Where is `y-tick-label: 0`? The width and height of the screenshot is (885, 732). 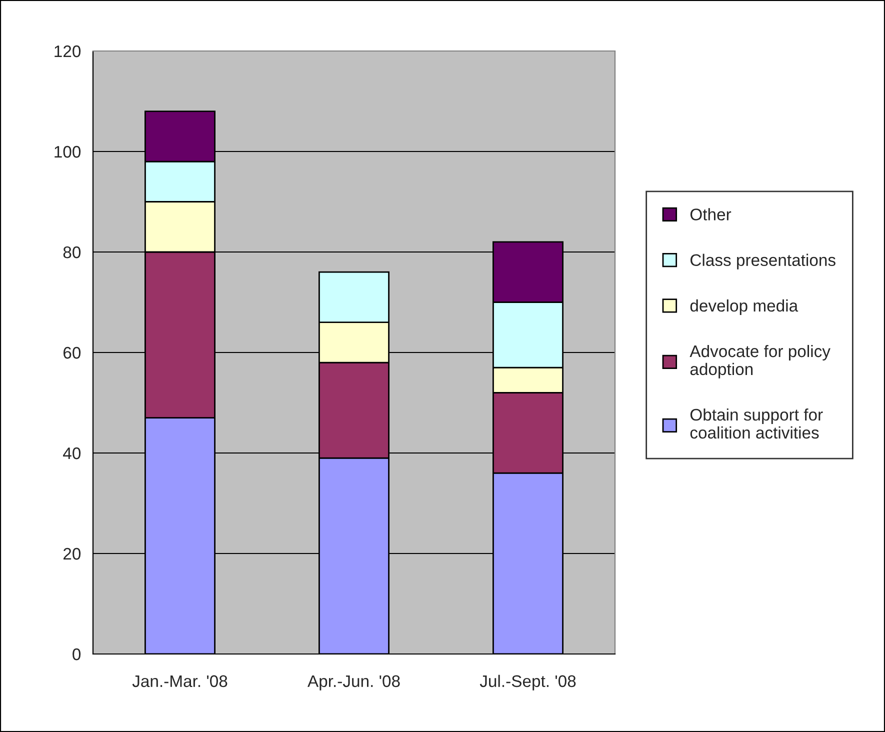
y-tick-label: 0 is located at coordinates (76, 654).